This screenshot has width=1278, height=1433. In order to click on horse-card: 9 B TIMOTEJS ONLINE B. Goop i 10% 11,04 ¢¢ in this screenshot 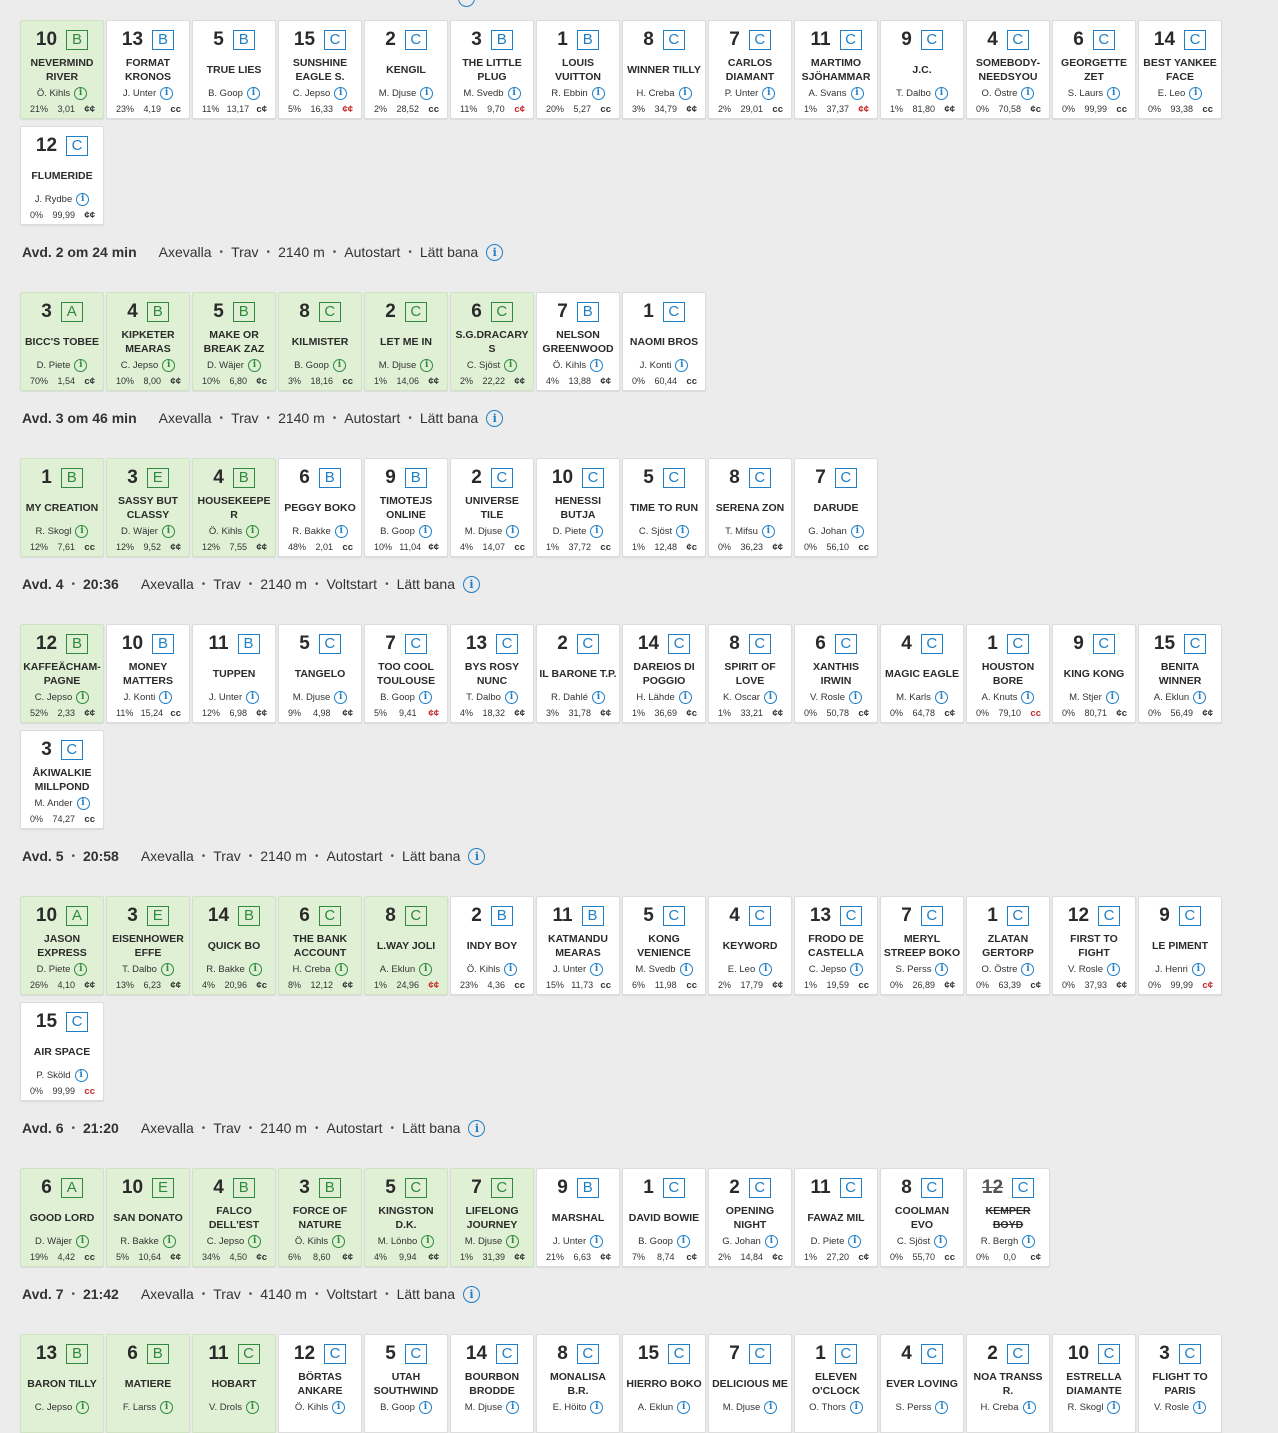, I will do `click(406, 507)`.